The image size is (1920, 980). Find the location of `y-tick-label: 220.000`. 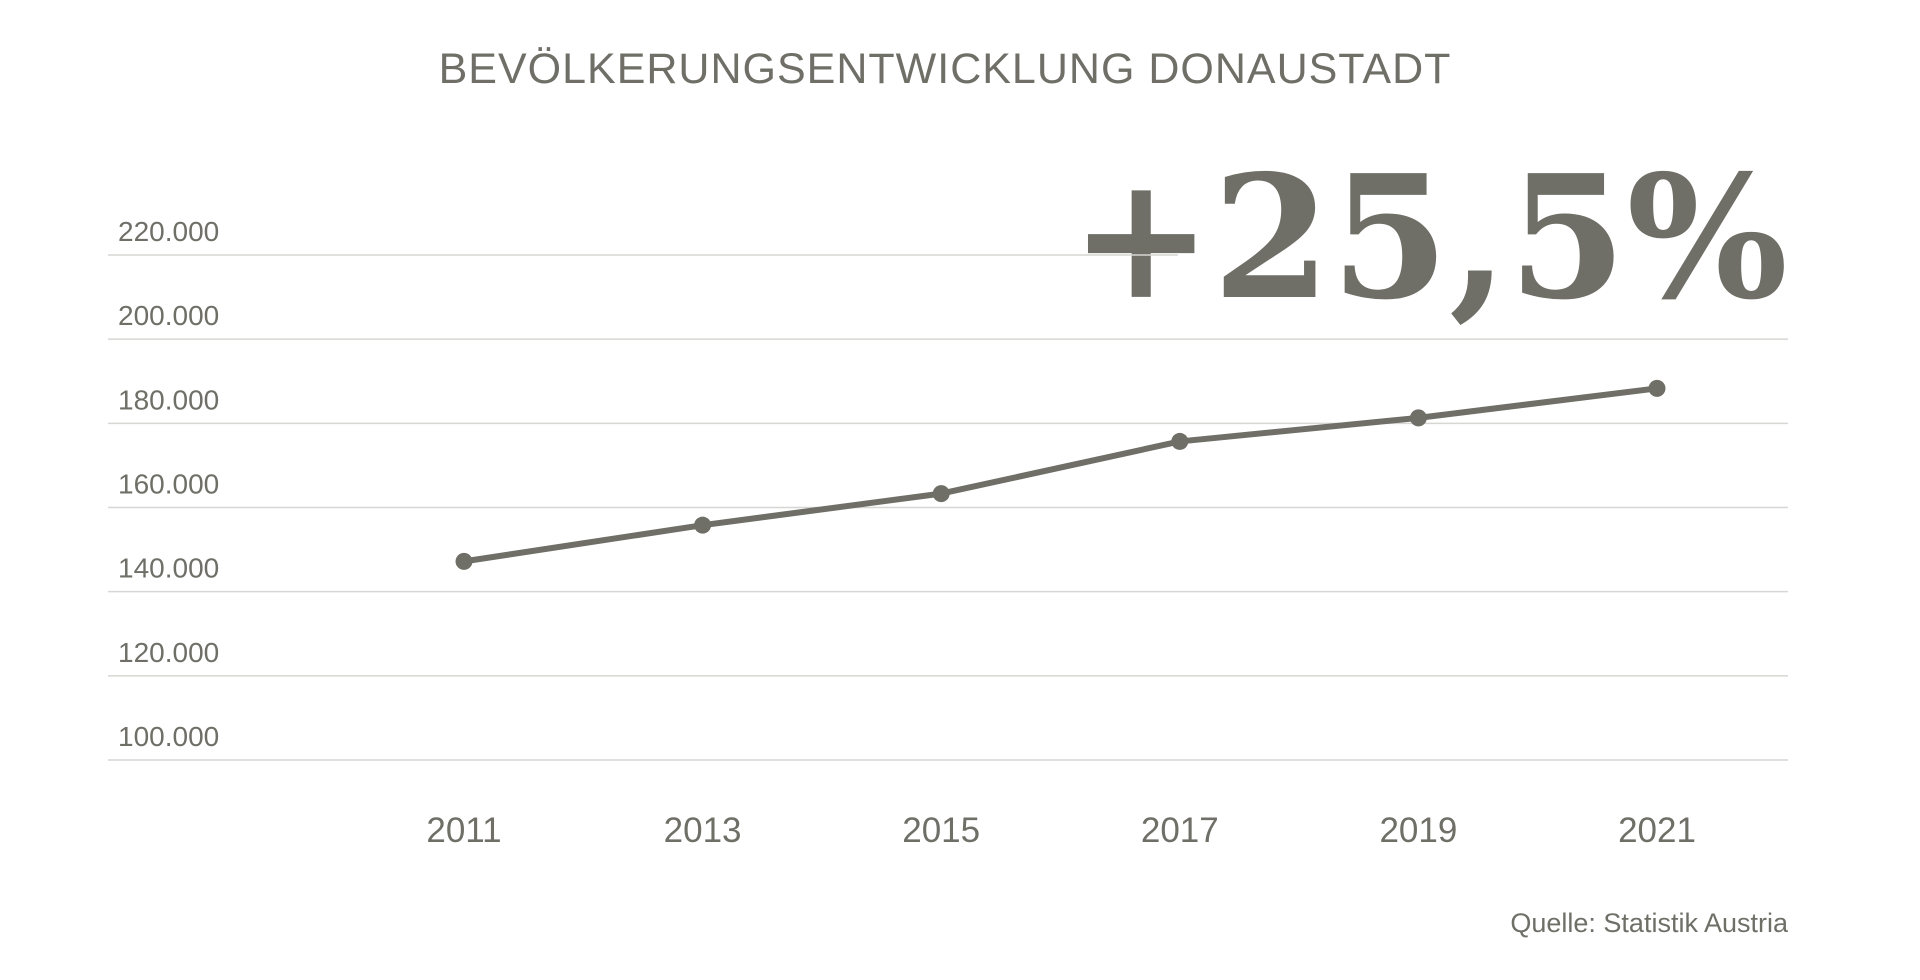

y-tick-label: 220.000 is located at coordinates (168, 231).